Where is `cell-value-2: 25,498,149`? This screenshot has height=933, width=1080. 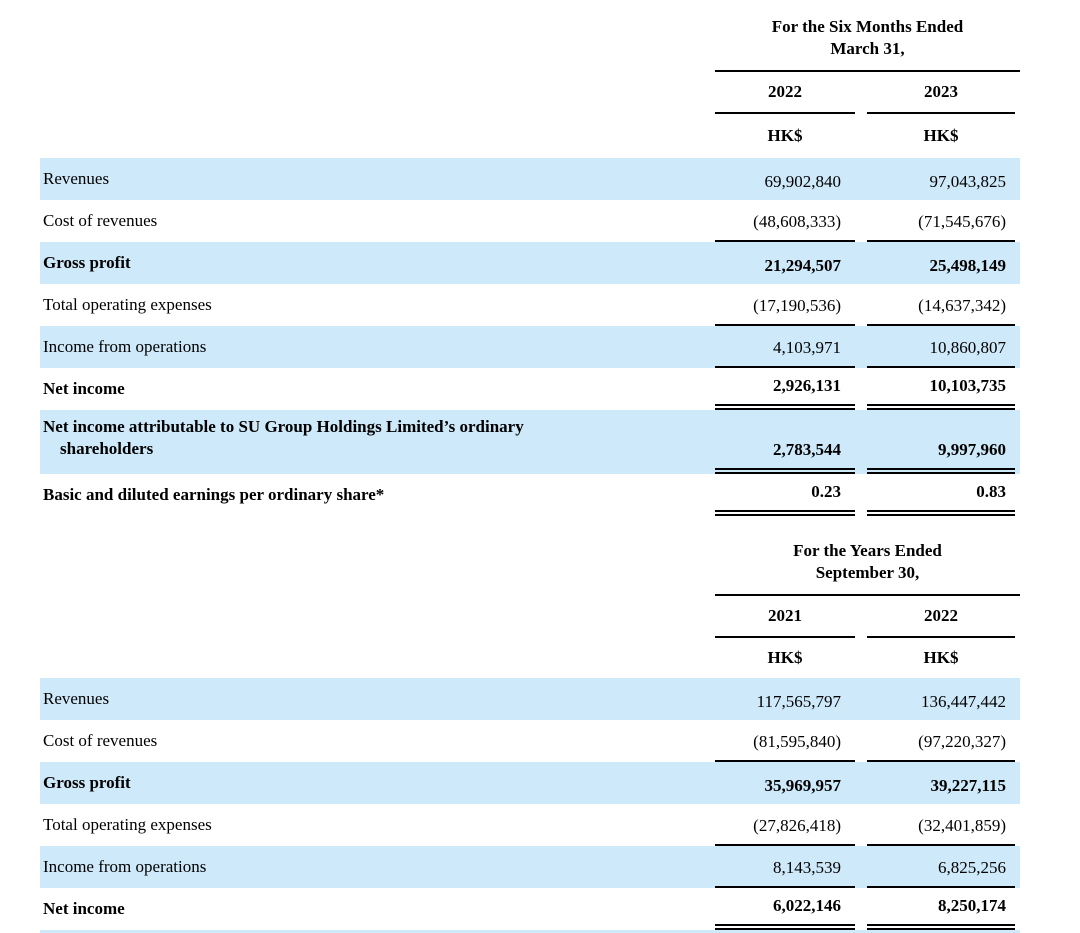
cell-value-2: 25,498,149 is located at coordinates (968, 265).